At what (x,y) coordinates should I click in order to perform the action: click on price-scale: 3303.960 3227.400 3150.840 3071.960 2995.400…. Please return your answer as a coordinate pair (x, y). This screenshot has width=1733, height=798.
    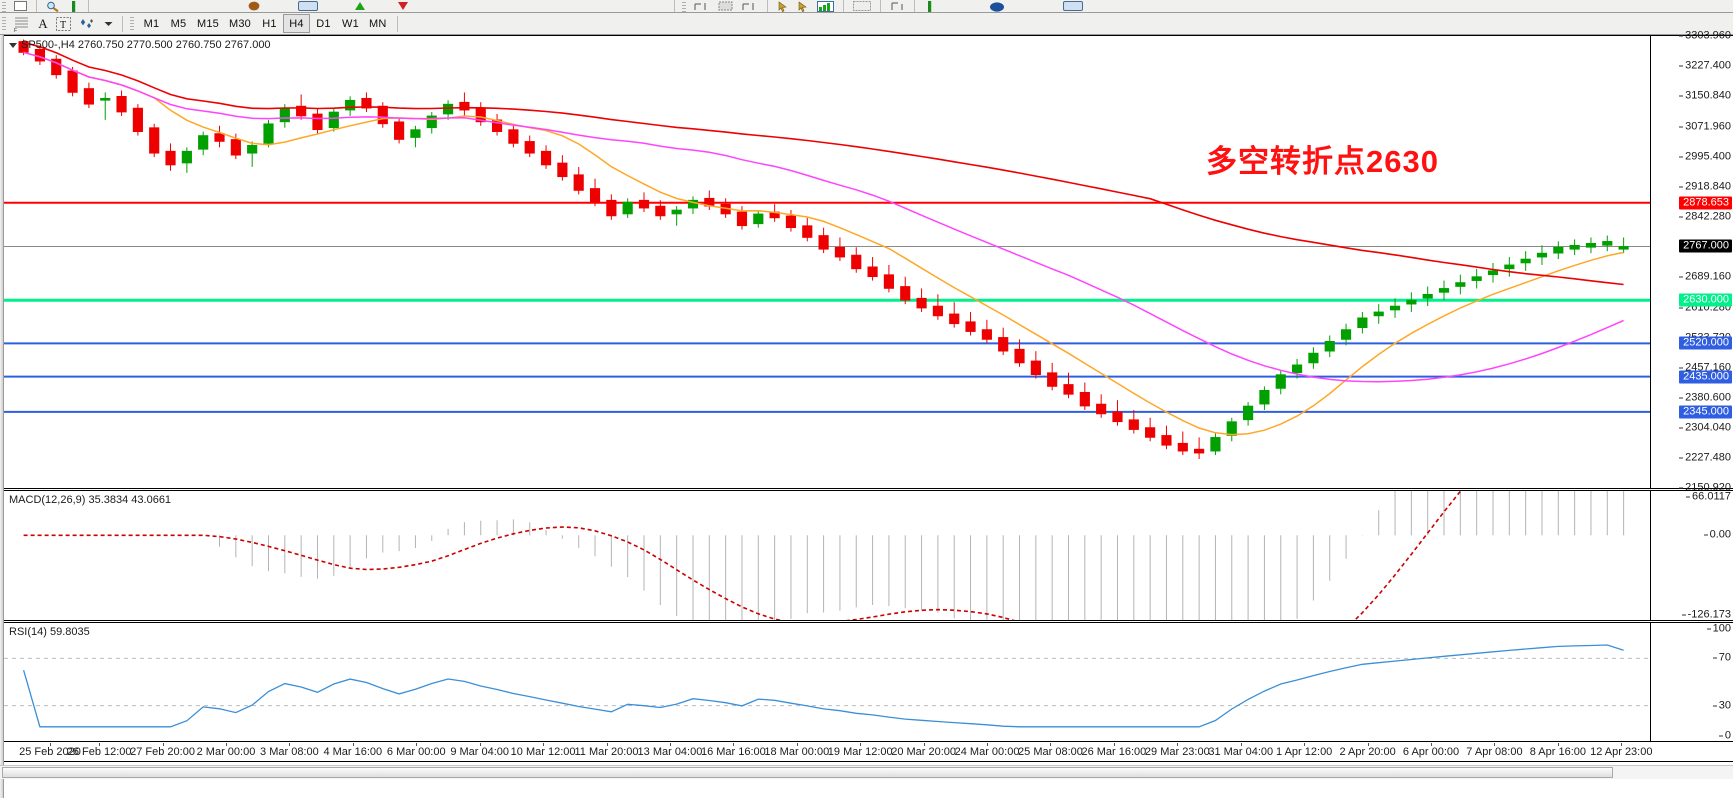
    Looking at the image, I should click on (1691, 261).